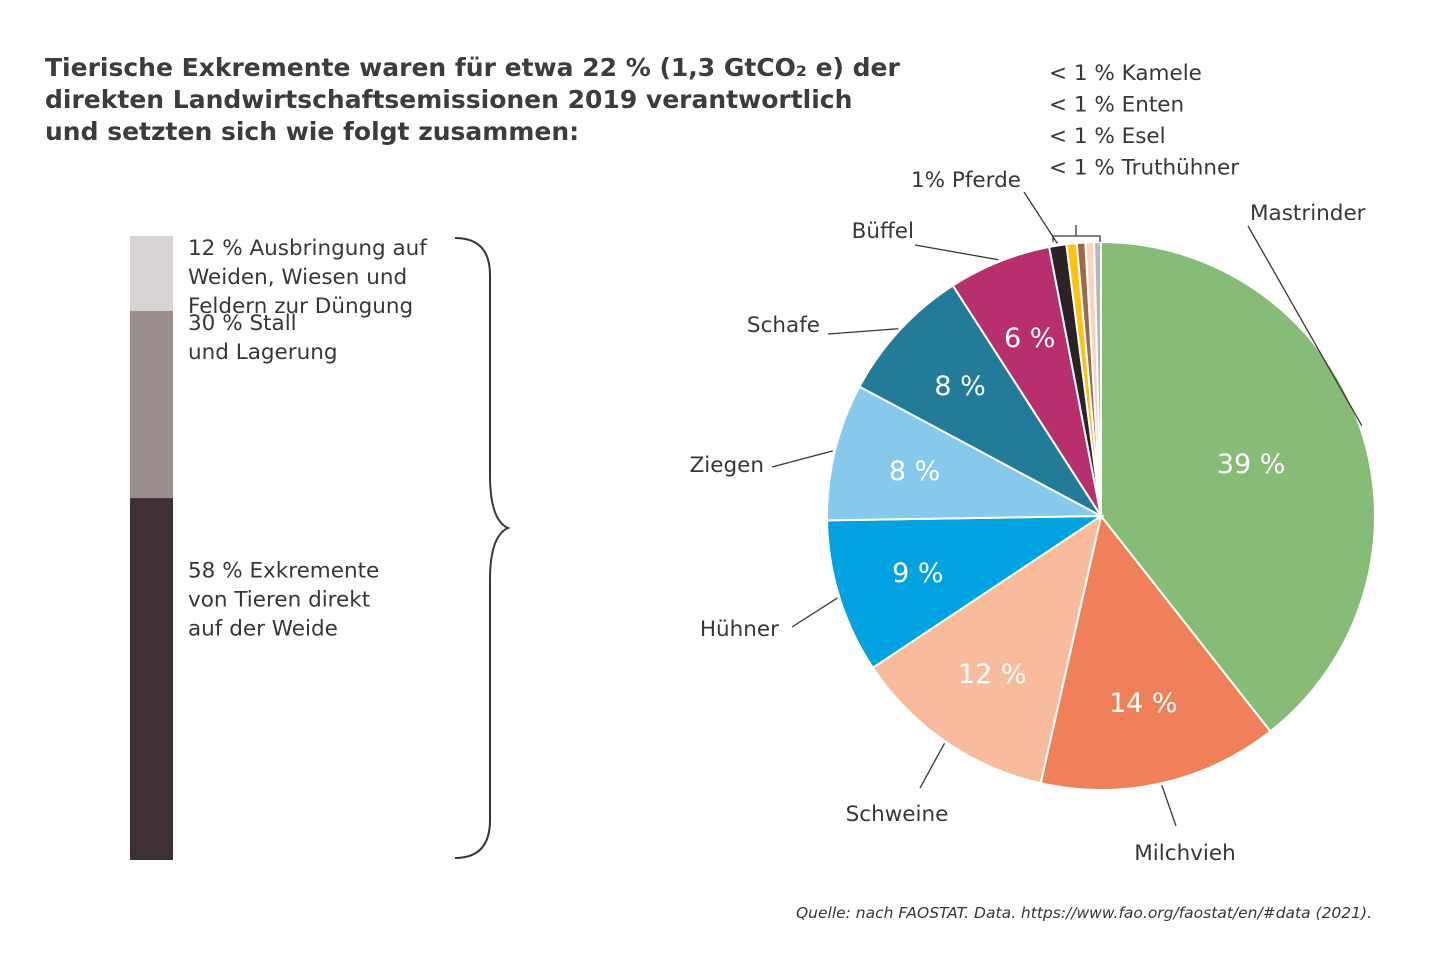 The height and width of the screenshot is (972, 1440). What do you see at coordinates (917, 573) in the screenshot?
I see `pie-value-label-3: 9 %` at bounding box center [917, 573].